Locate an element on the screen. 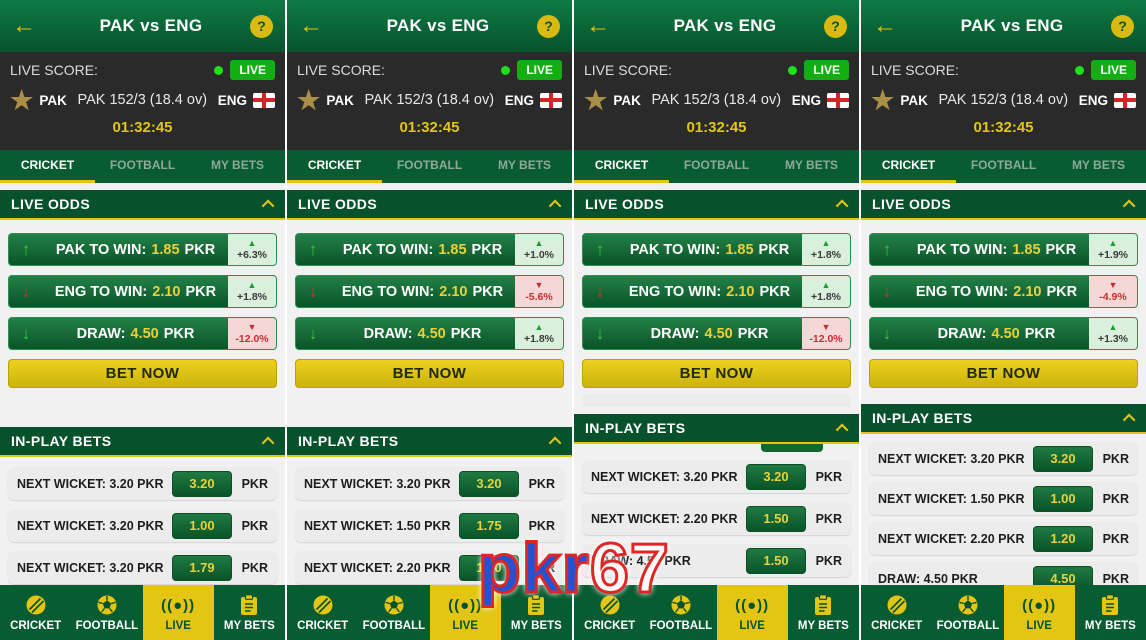 Image resolution: width=1146 pixels, height=640 pixels. bet-odds-value: 1.79 is located at coordinates (202, 567).